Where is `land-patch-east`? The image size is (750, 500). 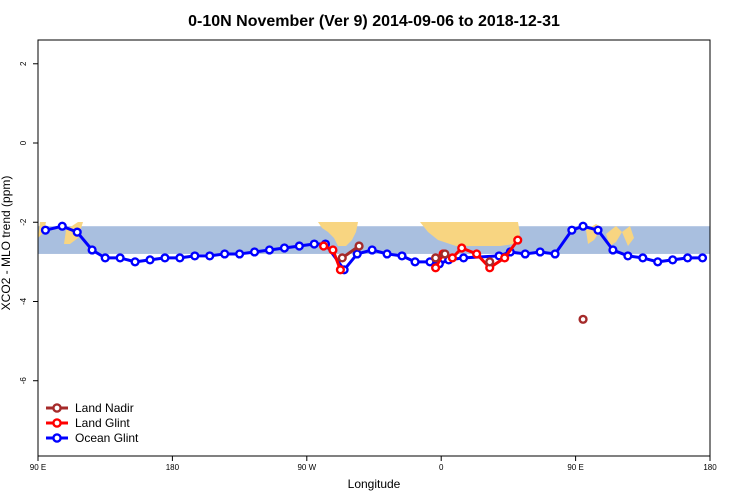
land-patch-east is located at coordinates (60, 233).